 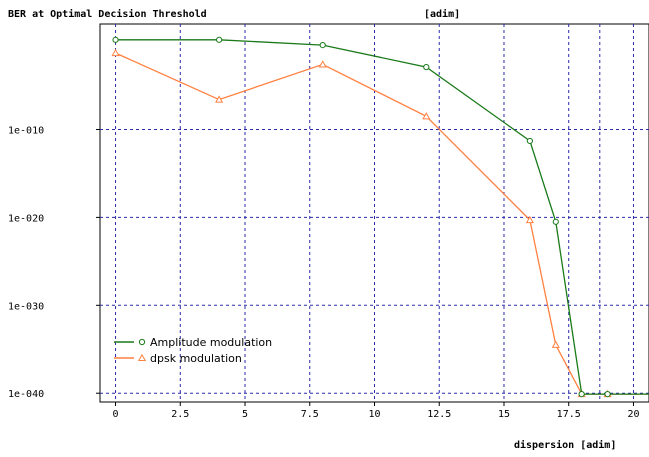 What do you see at coordinates (211, 342) in the screenshot?
I see `legend-label: Amplitude modulation` at bounding box center [211, 342].